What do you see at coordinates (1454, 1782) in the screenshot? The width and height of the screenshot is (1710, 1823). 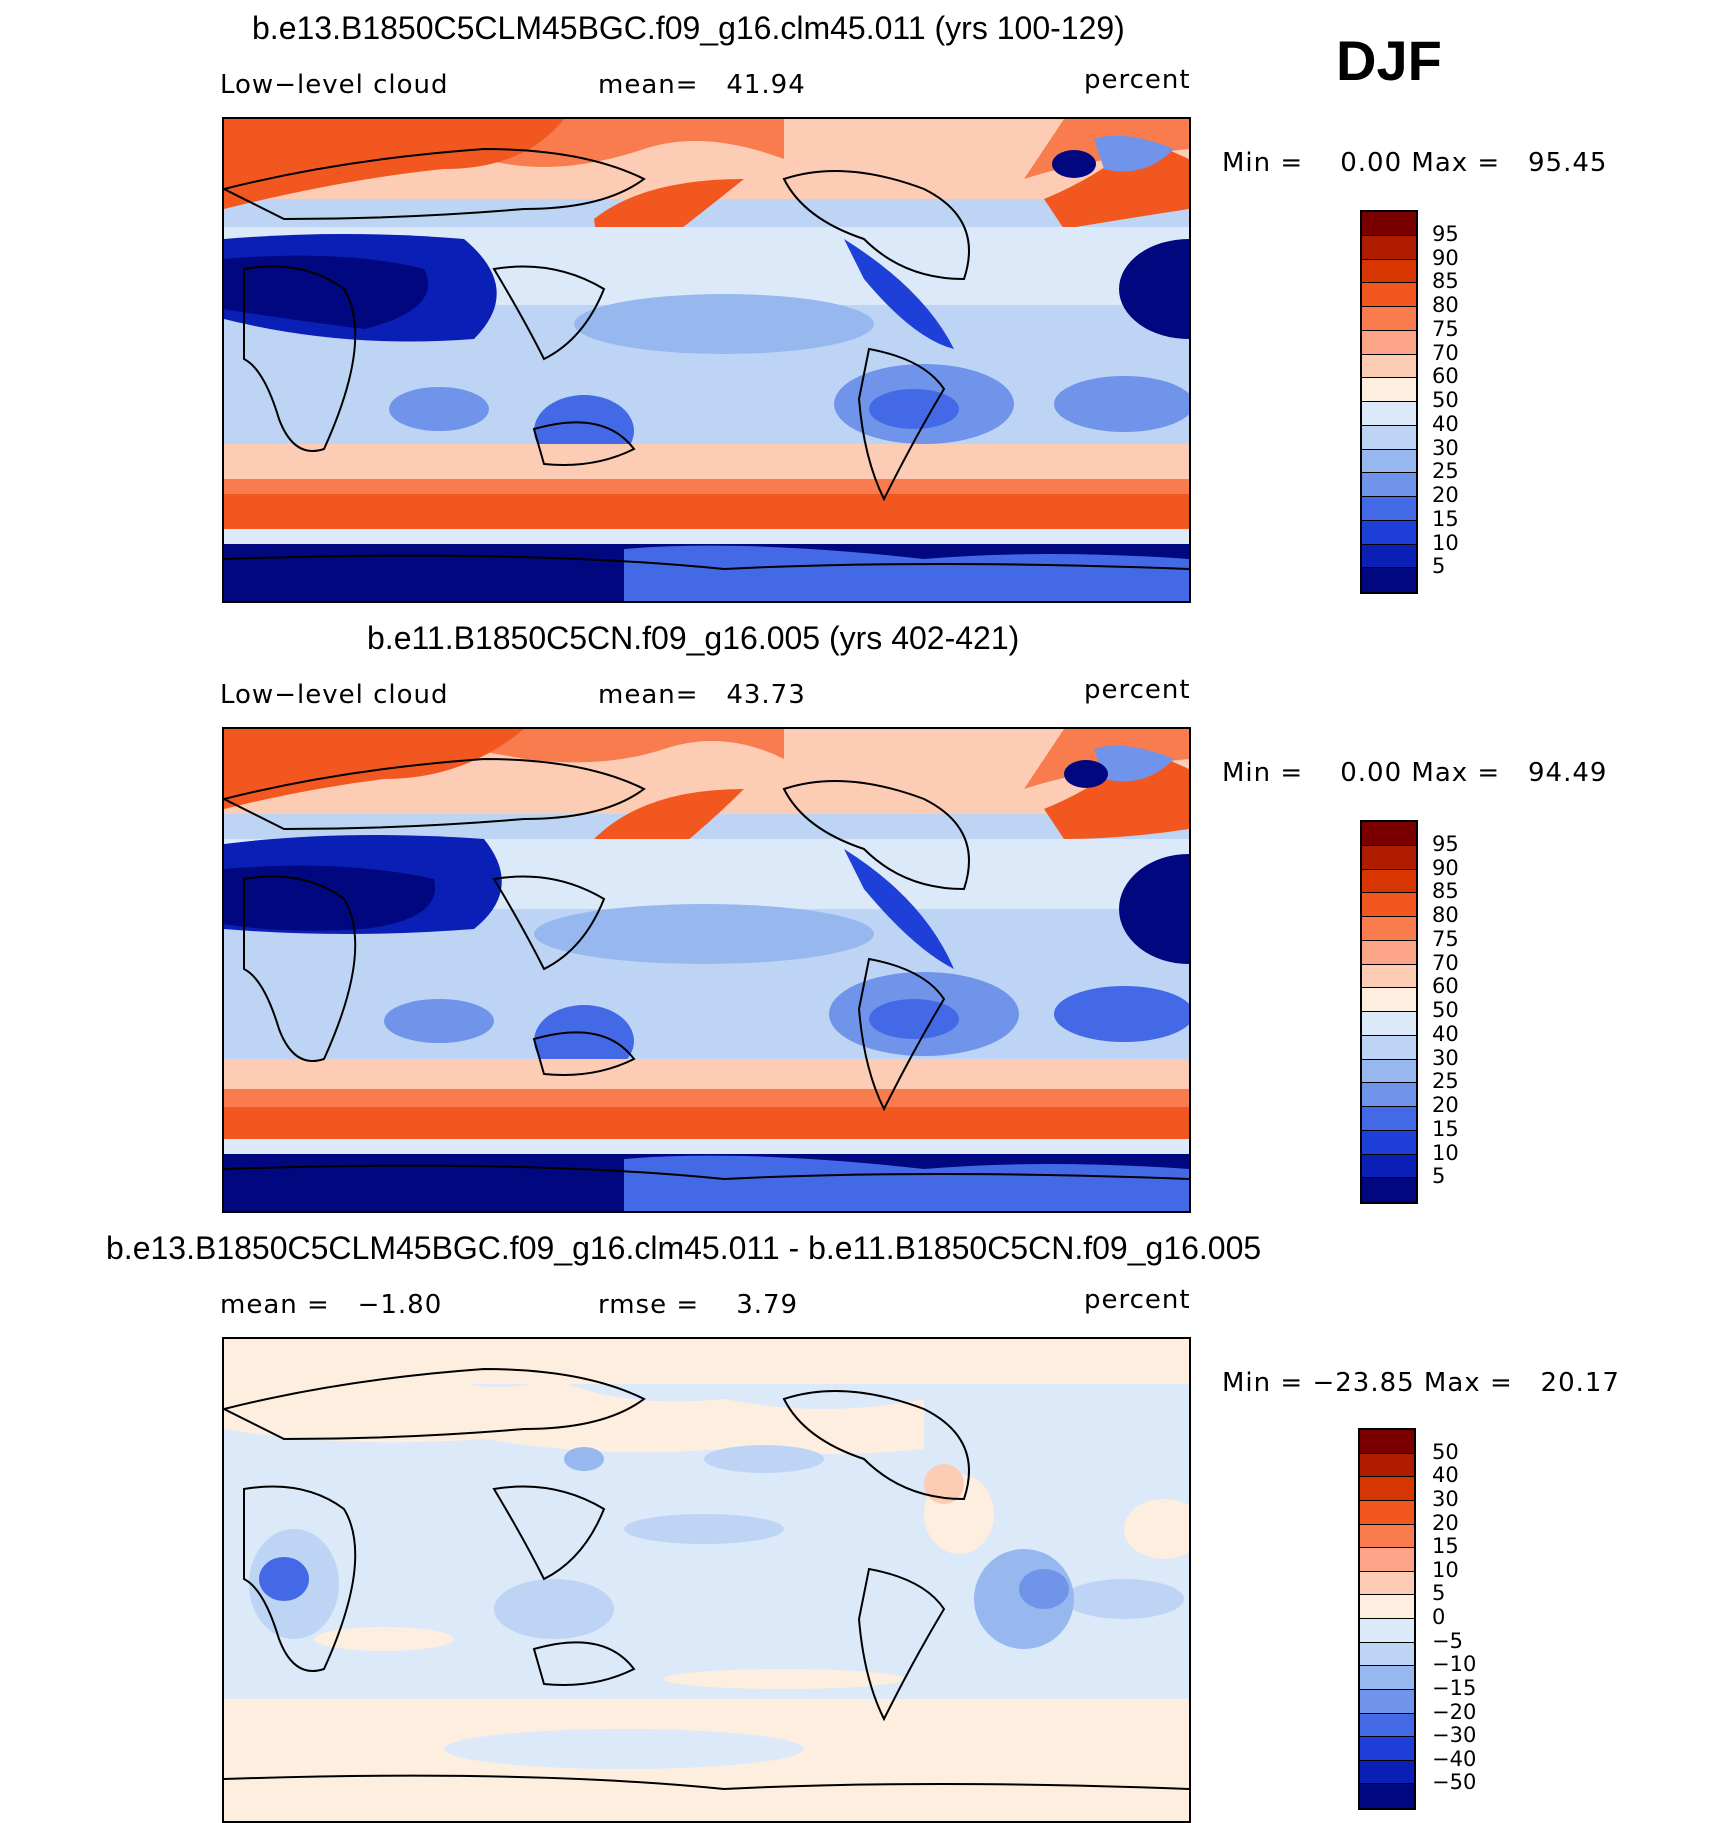 I see `colorbar-tick-label: −50` at bounding box center [1454, 1782].